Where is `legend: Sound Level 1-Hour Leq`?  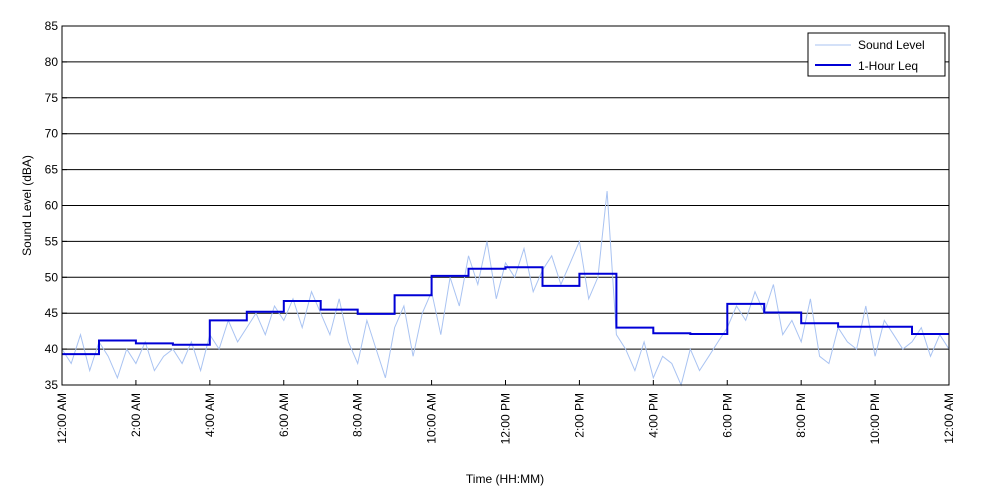 legend: Sound Level 1-Hour Leq is located at coordinates (876, 54).